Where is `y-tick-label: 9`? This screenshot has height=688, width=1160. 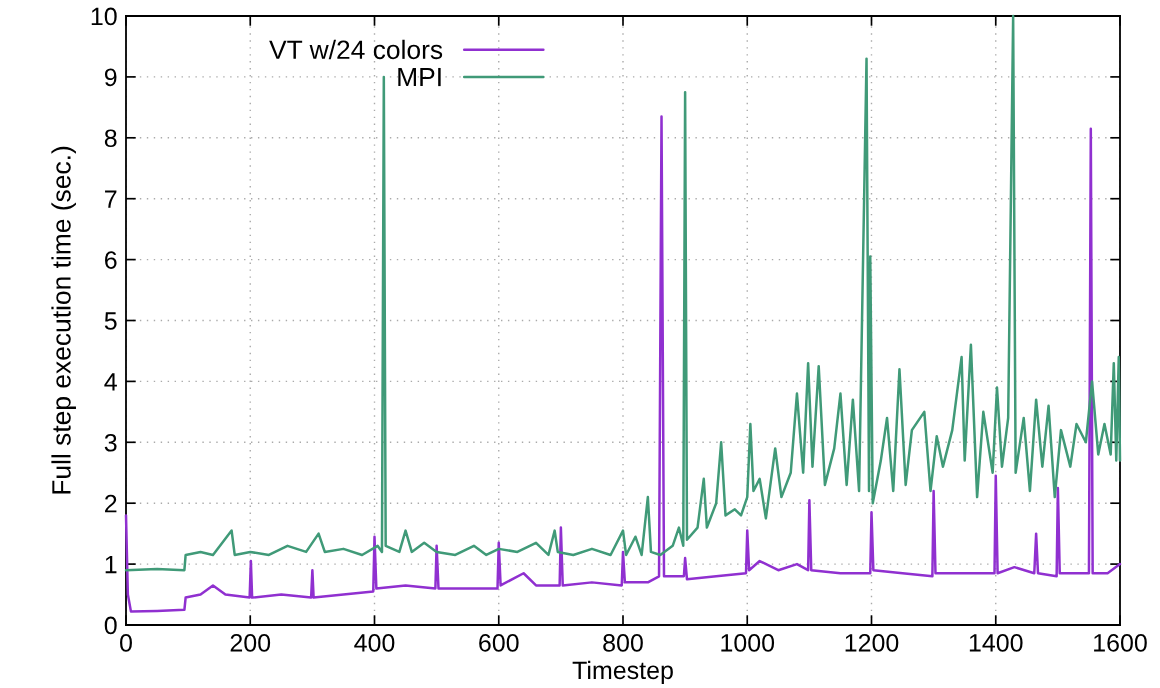 y-tick-label: 9 is located at coordinates (110, 77).